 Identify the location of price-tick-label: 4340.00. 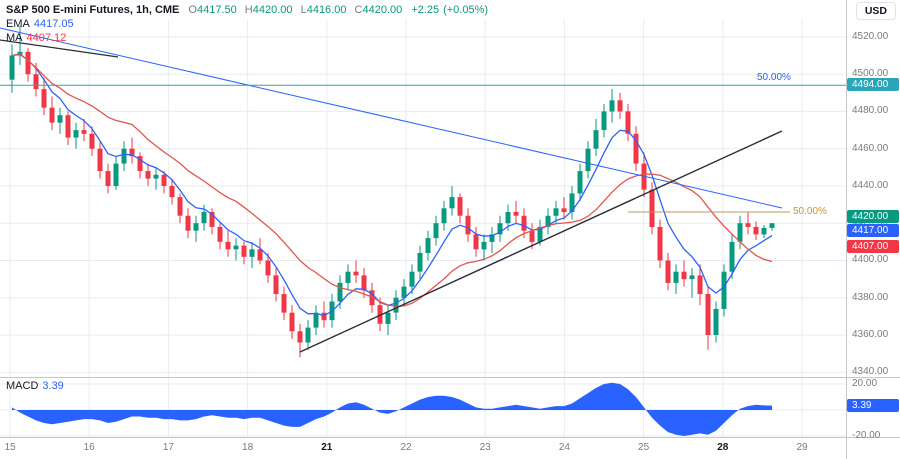
(870, 372).